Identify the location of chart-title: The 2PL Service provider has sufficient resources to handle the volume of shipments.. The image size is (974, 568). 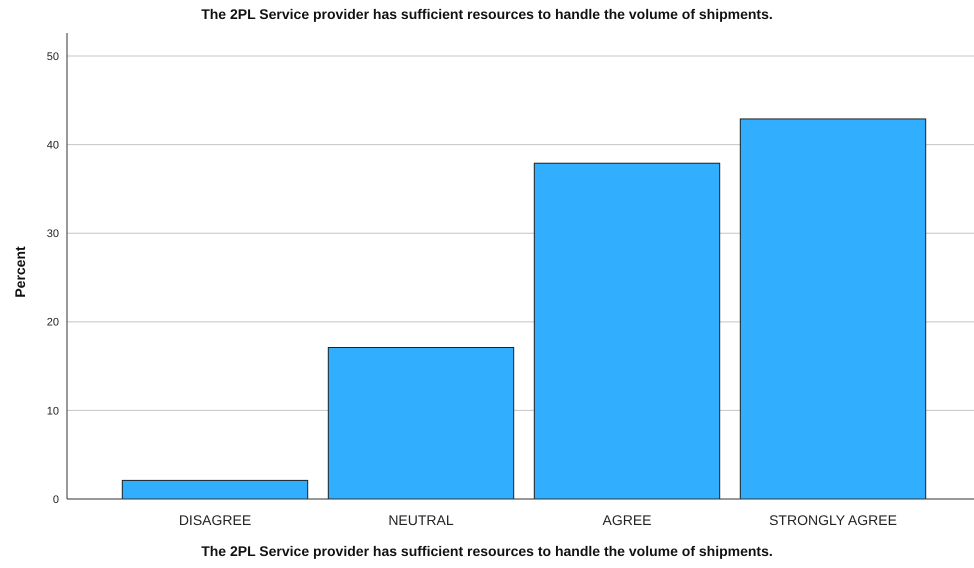
(487, 14).